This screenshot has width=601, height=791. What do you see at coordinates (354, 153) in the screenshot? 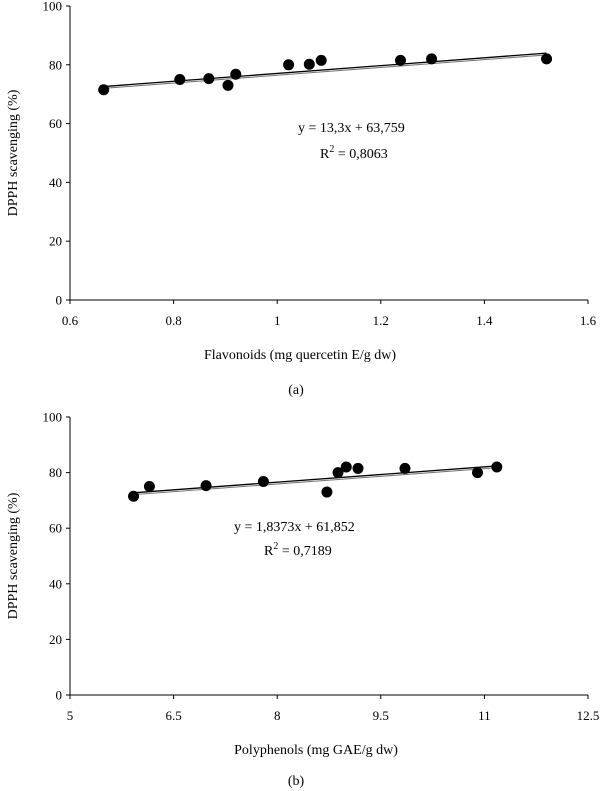
I see `panel-a-r2: R2 = 0,8063` at bounding box center [354, 153].